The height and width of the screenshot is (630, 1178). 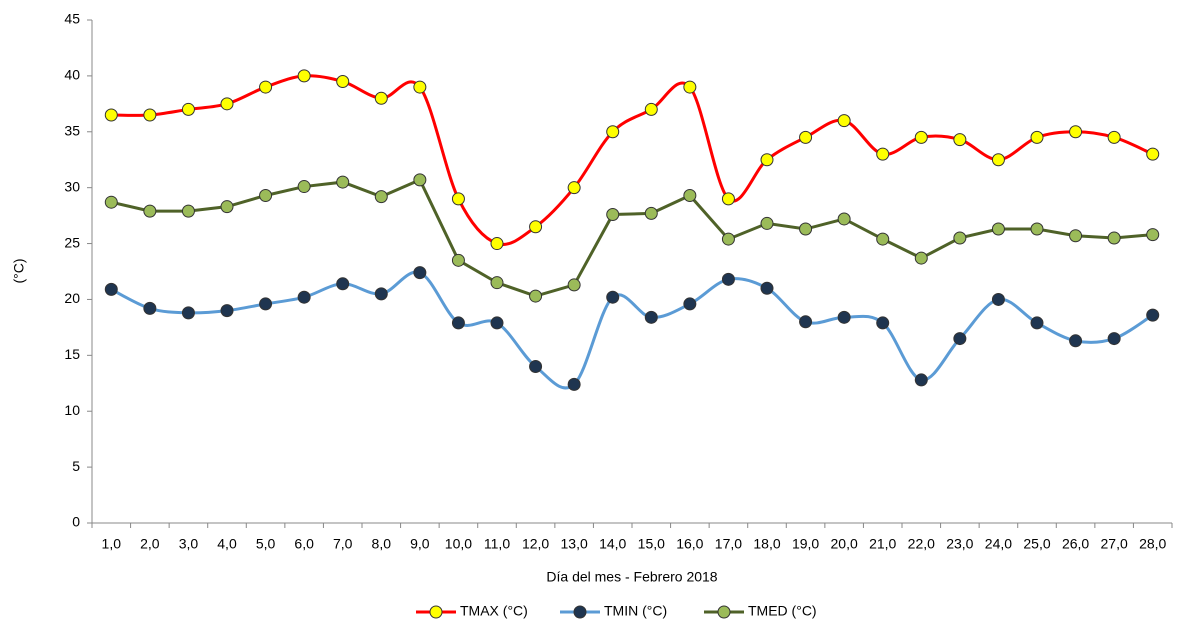 What do you see at coordinates (72, 186) in the screenshot?
I see `y-tick-label: 30` at bounding box center [72, 186].